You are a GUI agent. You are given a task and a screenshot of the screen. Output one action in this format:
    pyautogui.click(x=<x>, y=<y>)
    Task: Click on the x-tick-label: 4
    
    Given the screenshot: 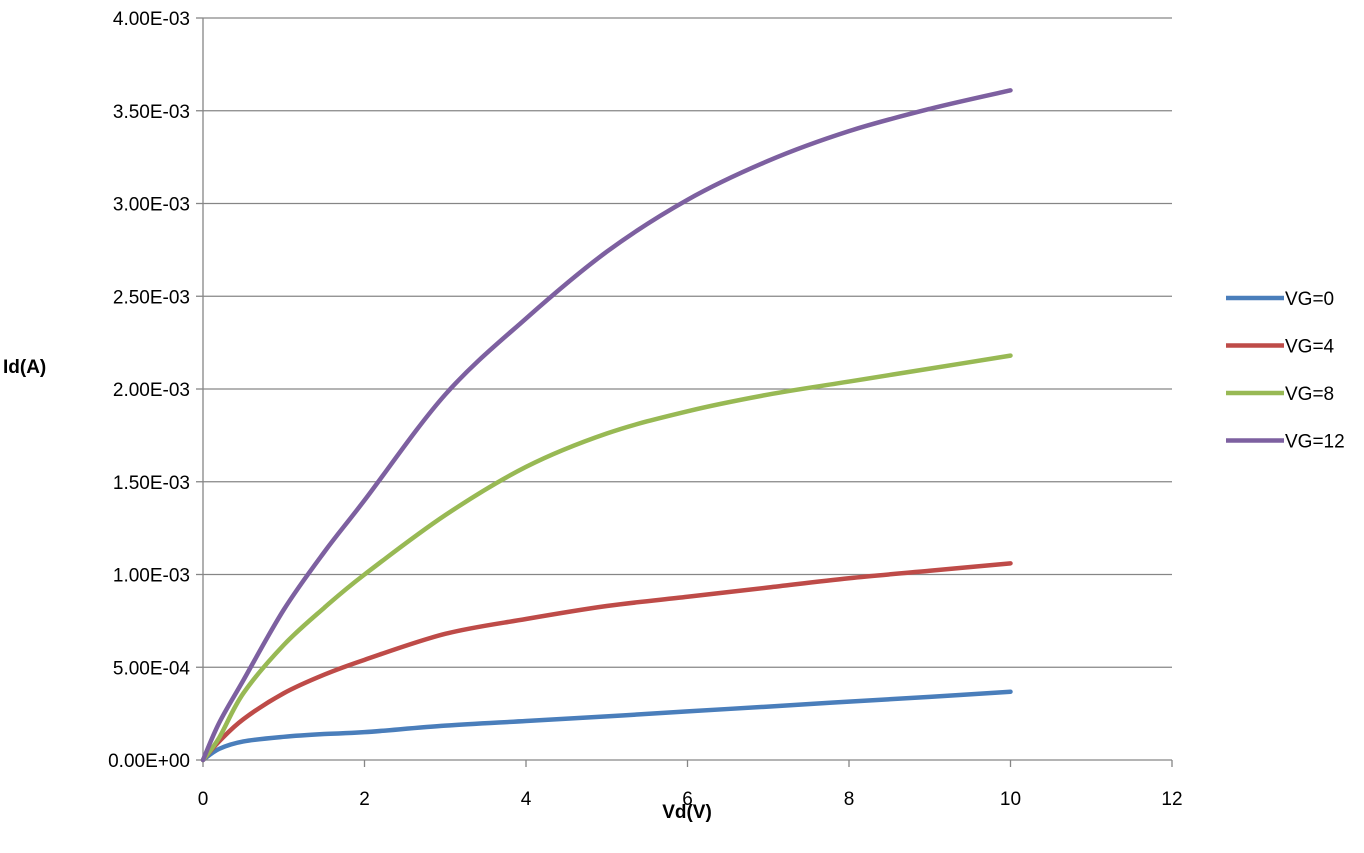 What is the action you would take?
    pyautogui.click(x=526, y=799)
    